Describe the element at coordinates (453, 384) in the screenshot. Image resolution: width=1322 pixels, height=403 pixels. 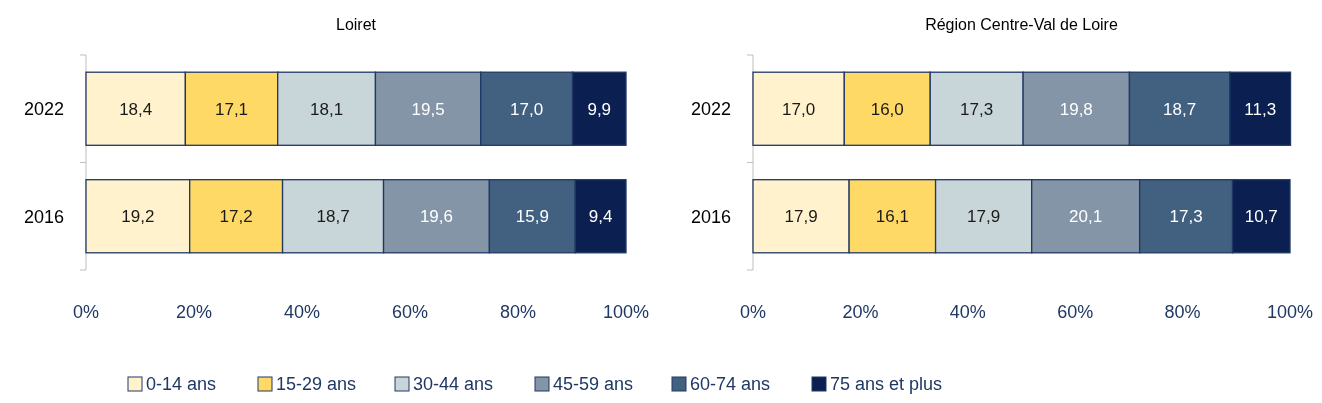
I see `legend-label: 30-44 ans` at that location.